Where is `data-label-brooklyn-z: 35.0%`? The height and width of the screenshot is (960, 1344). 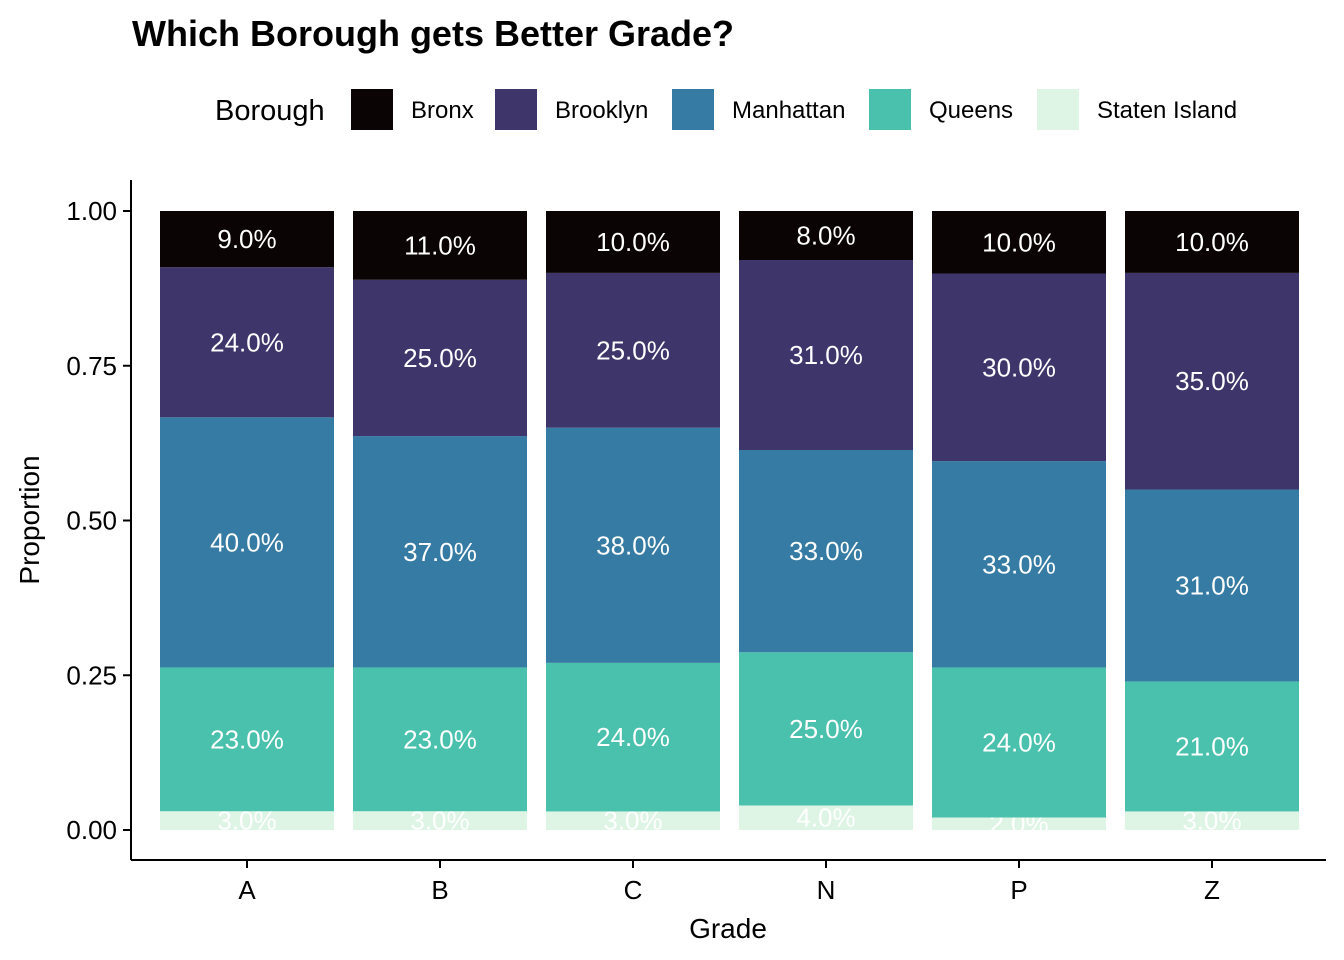 data-label-brooklyn-z: 35.0% is located at coordinates (1212, 381).